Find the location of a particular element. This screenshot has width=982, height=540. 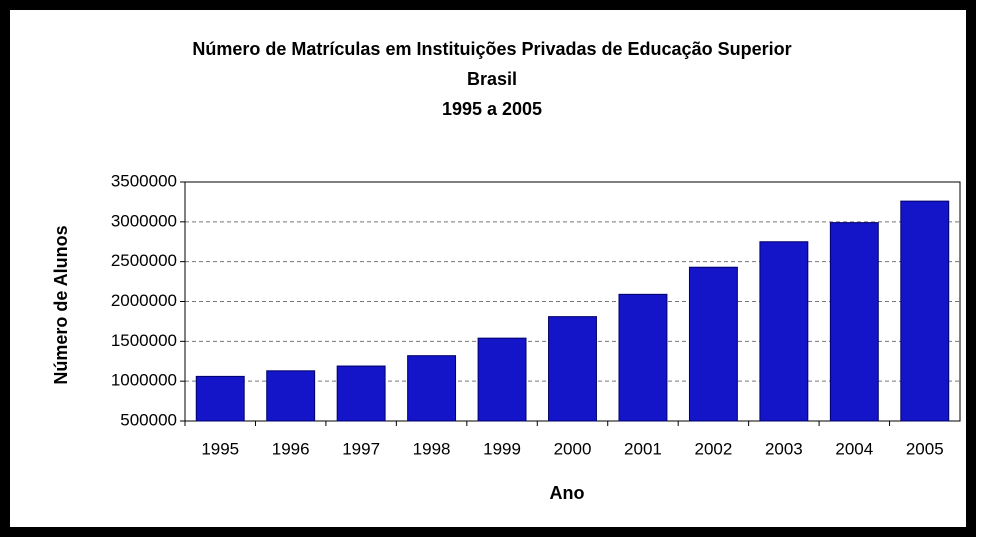

y-tick-label: 2000000 is located at coordinates (144, 300).